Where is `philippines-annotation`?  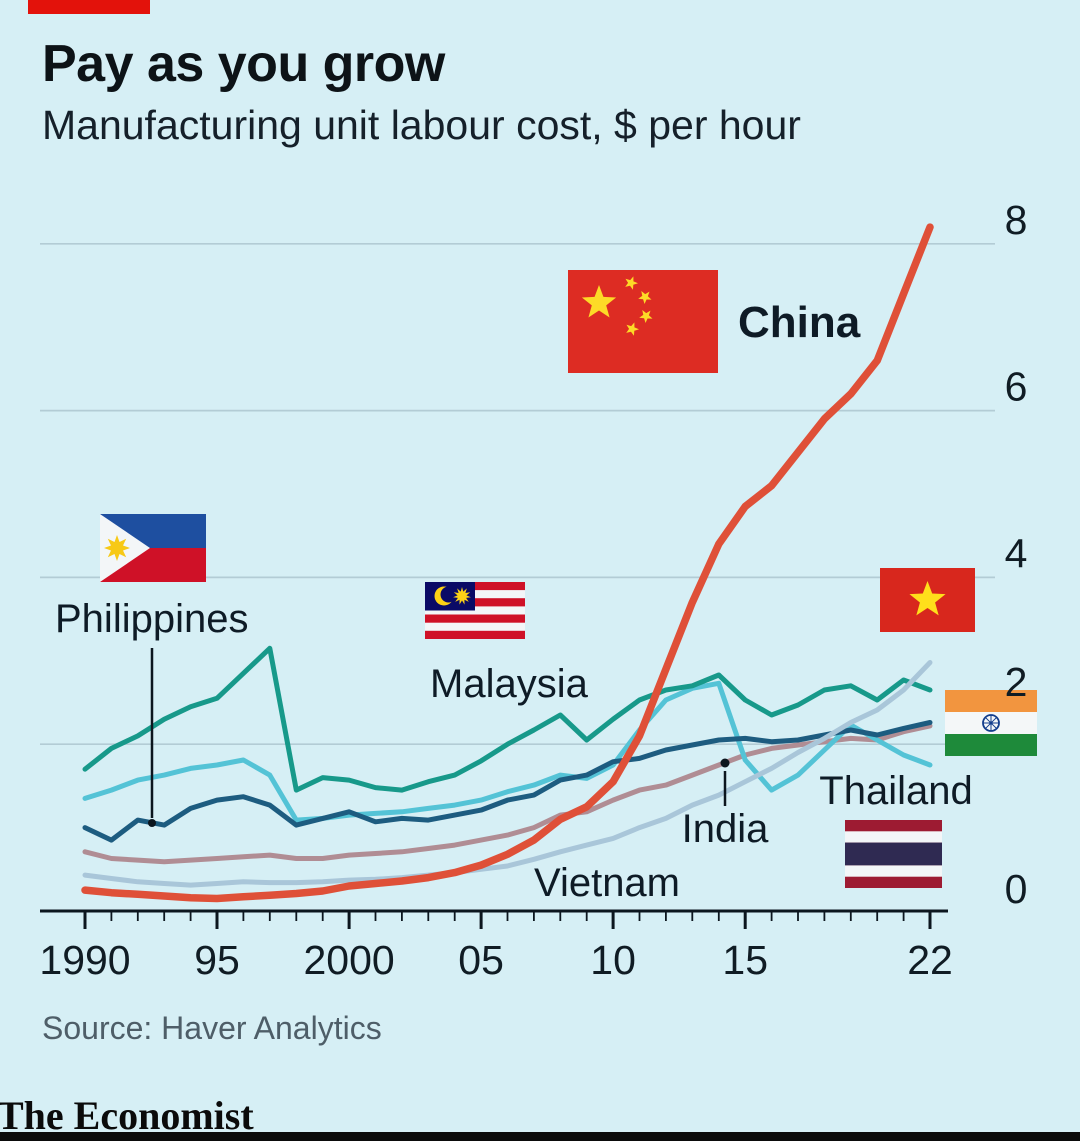 philippines-annotation is located at coordinates (152, 737).